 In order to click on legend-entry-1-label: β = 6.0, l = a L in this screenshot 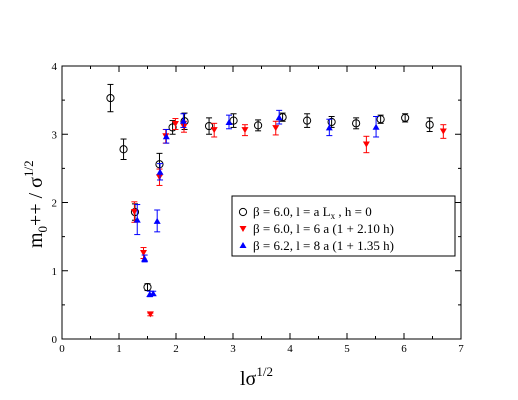, I will do `click(292, 211)`.